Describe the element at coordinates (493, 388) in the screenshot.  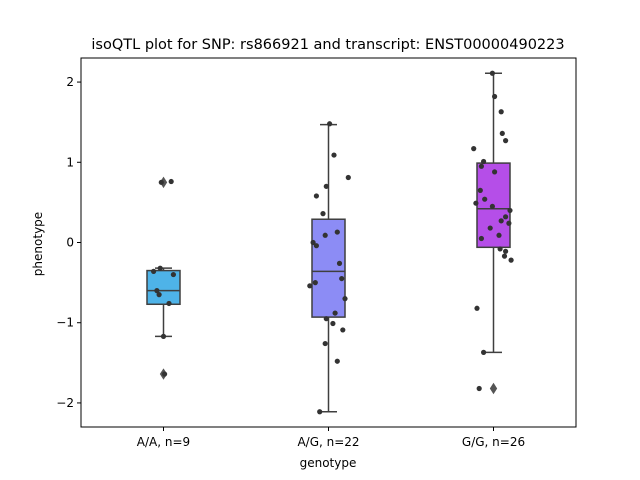
I see `outlier-marker` at that location.